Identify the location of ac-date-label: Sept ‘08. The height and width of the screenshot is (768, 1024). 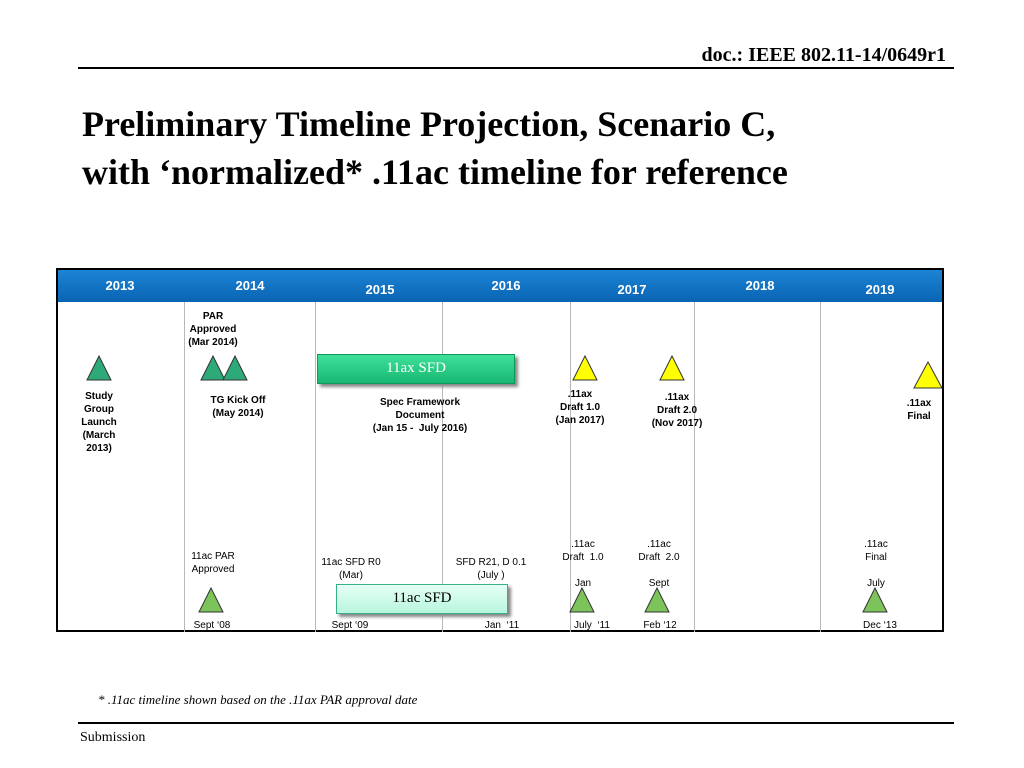
(212, 625).